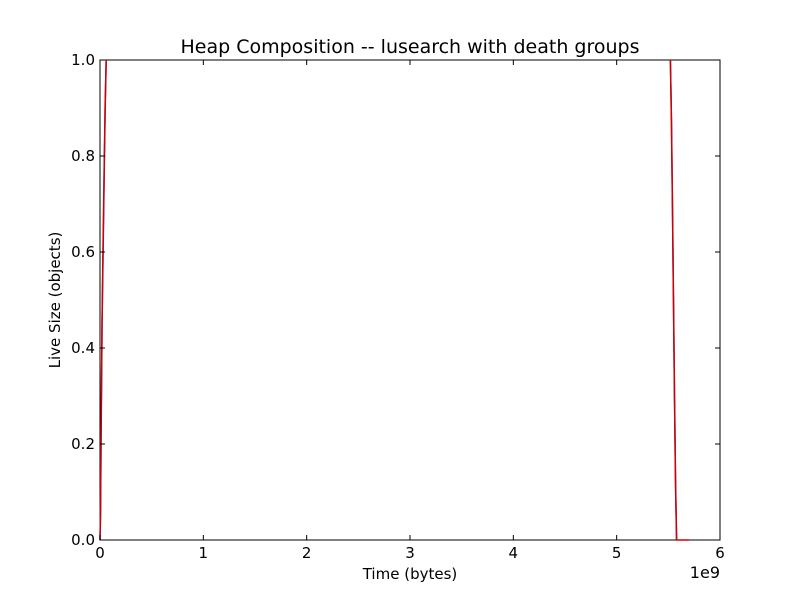 This screenshot has height=600, width=800. I want to click on y-tick-label: 0.4, so click(83, 348).